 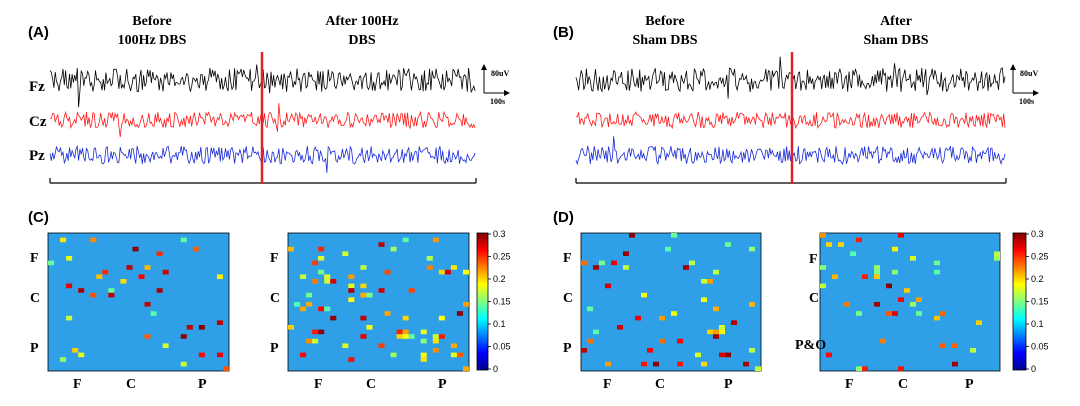 What do you see at coordinates (728, 384) in the screenshot?
I see `panel-d-left-col-p: P` at bounding box center [728, 384].